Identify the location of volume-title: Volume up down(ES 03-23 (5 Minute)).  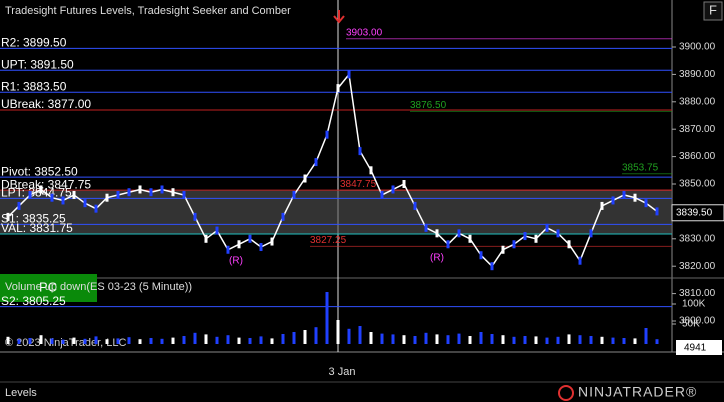
(98, 287).